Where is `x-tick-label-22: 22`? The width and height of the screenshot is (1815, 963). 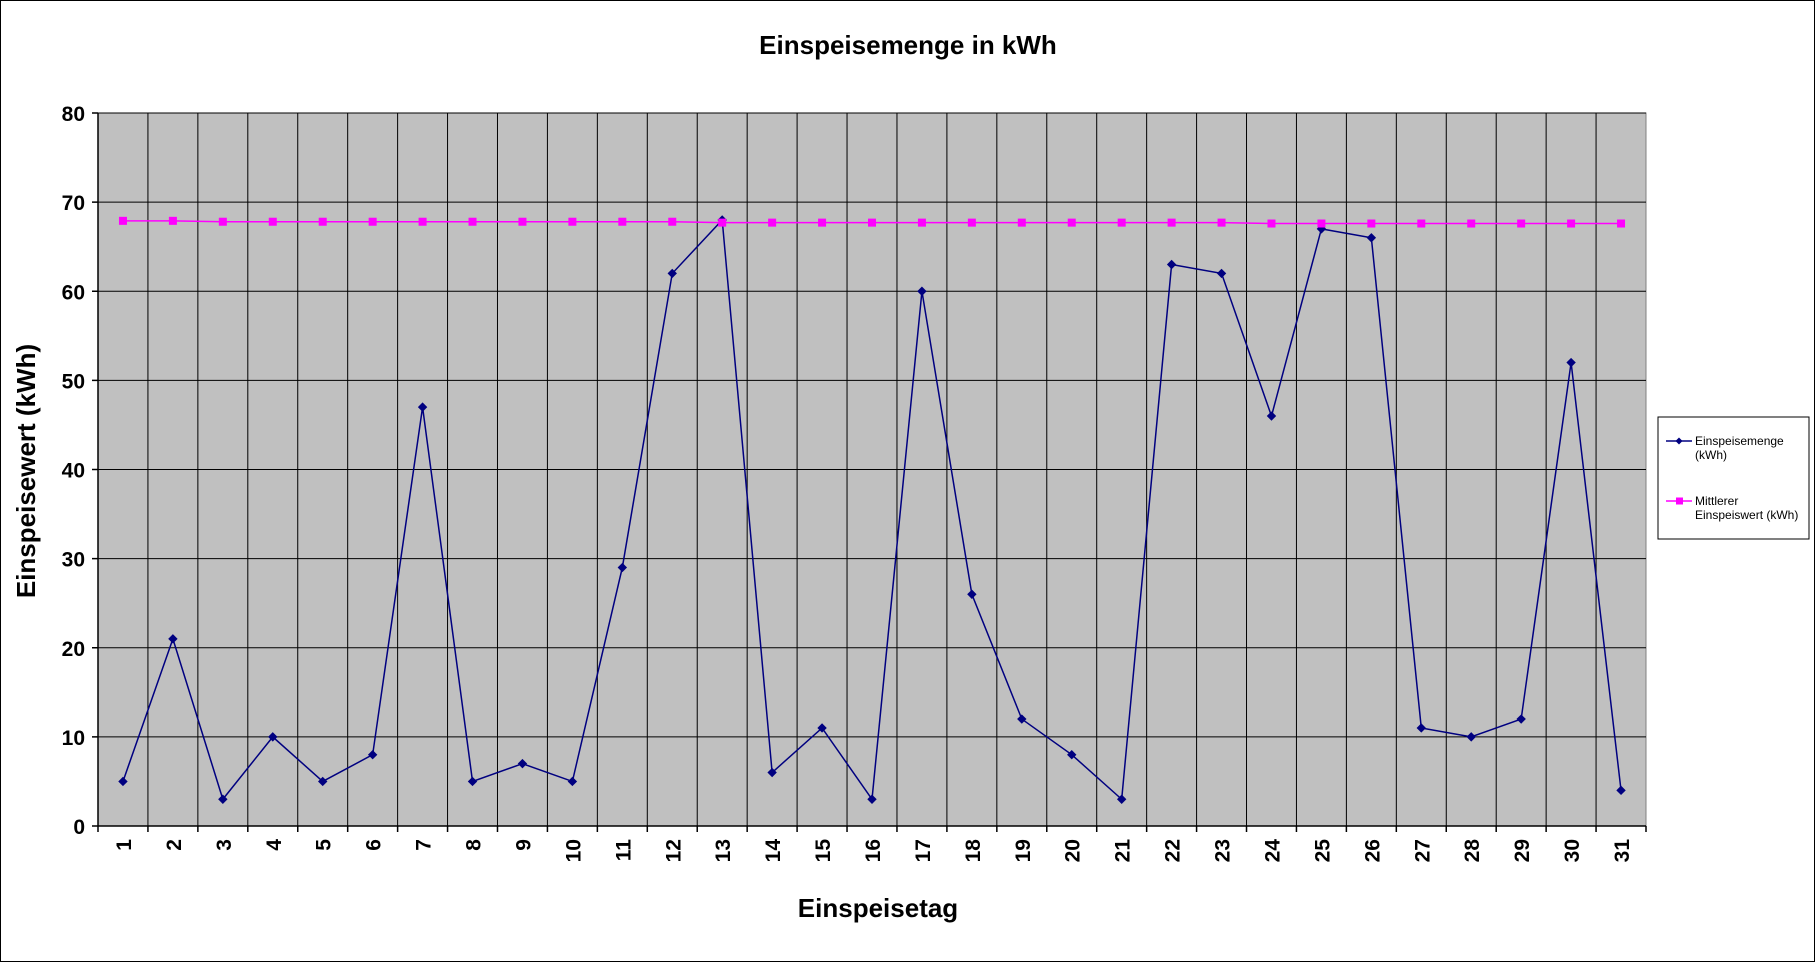 x-tick-label-22: 22 is located at coordinates (1173, 850).